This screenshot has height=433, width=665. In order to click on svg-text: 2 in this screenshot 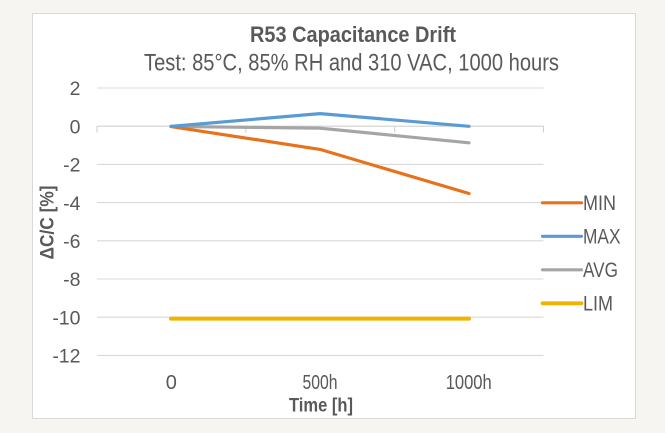, I will do `click(75, 89)`.